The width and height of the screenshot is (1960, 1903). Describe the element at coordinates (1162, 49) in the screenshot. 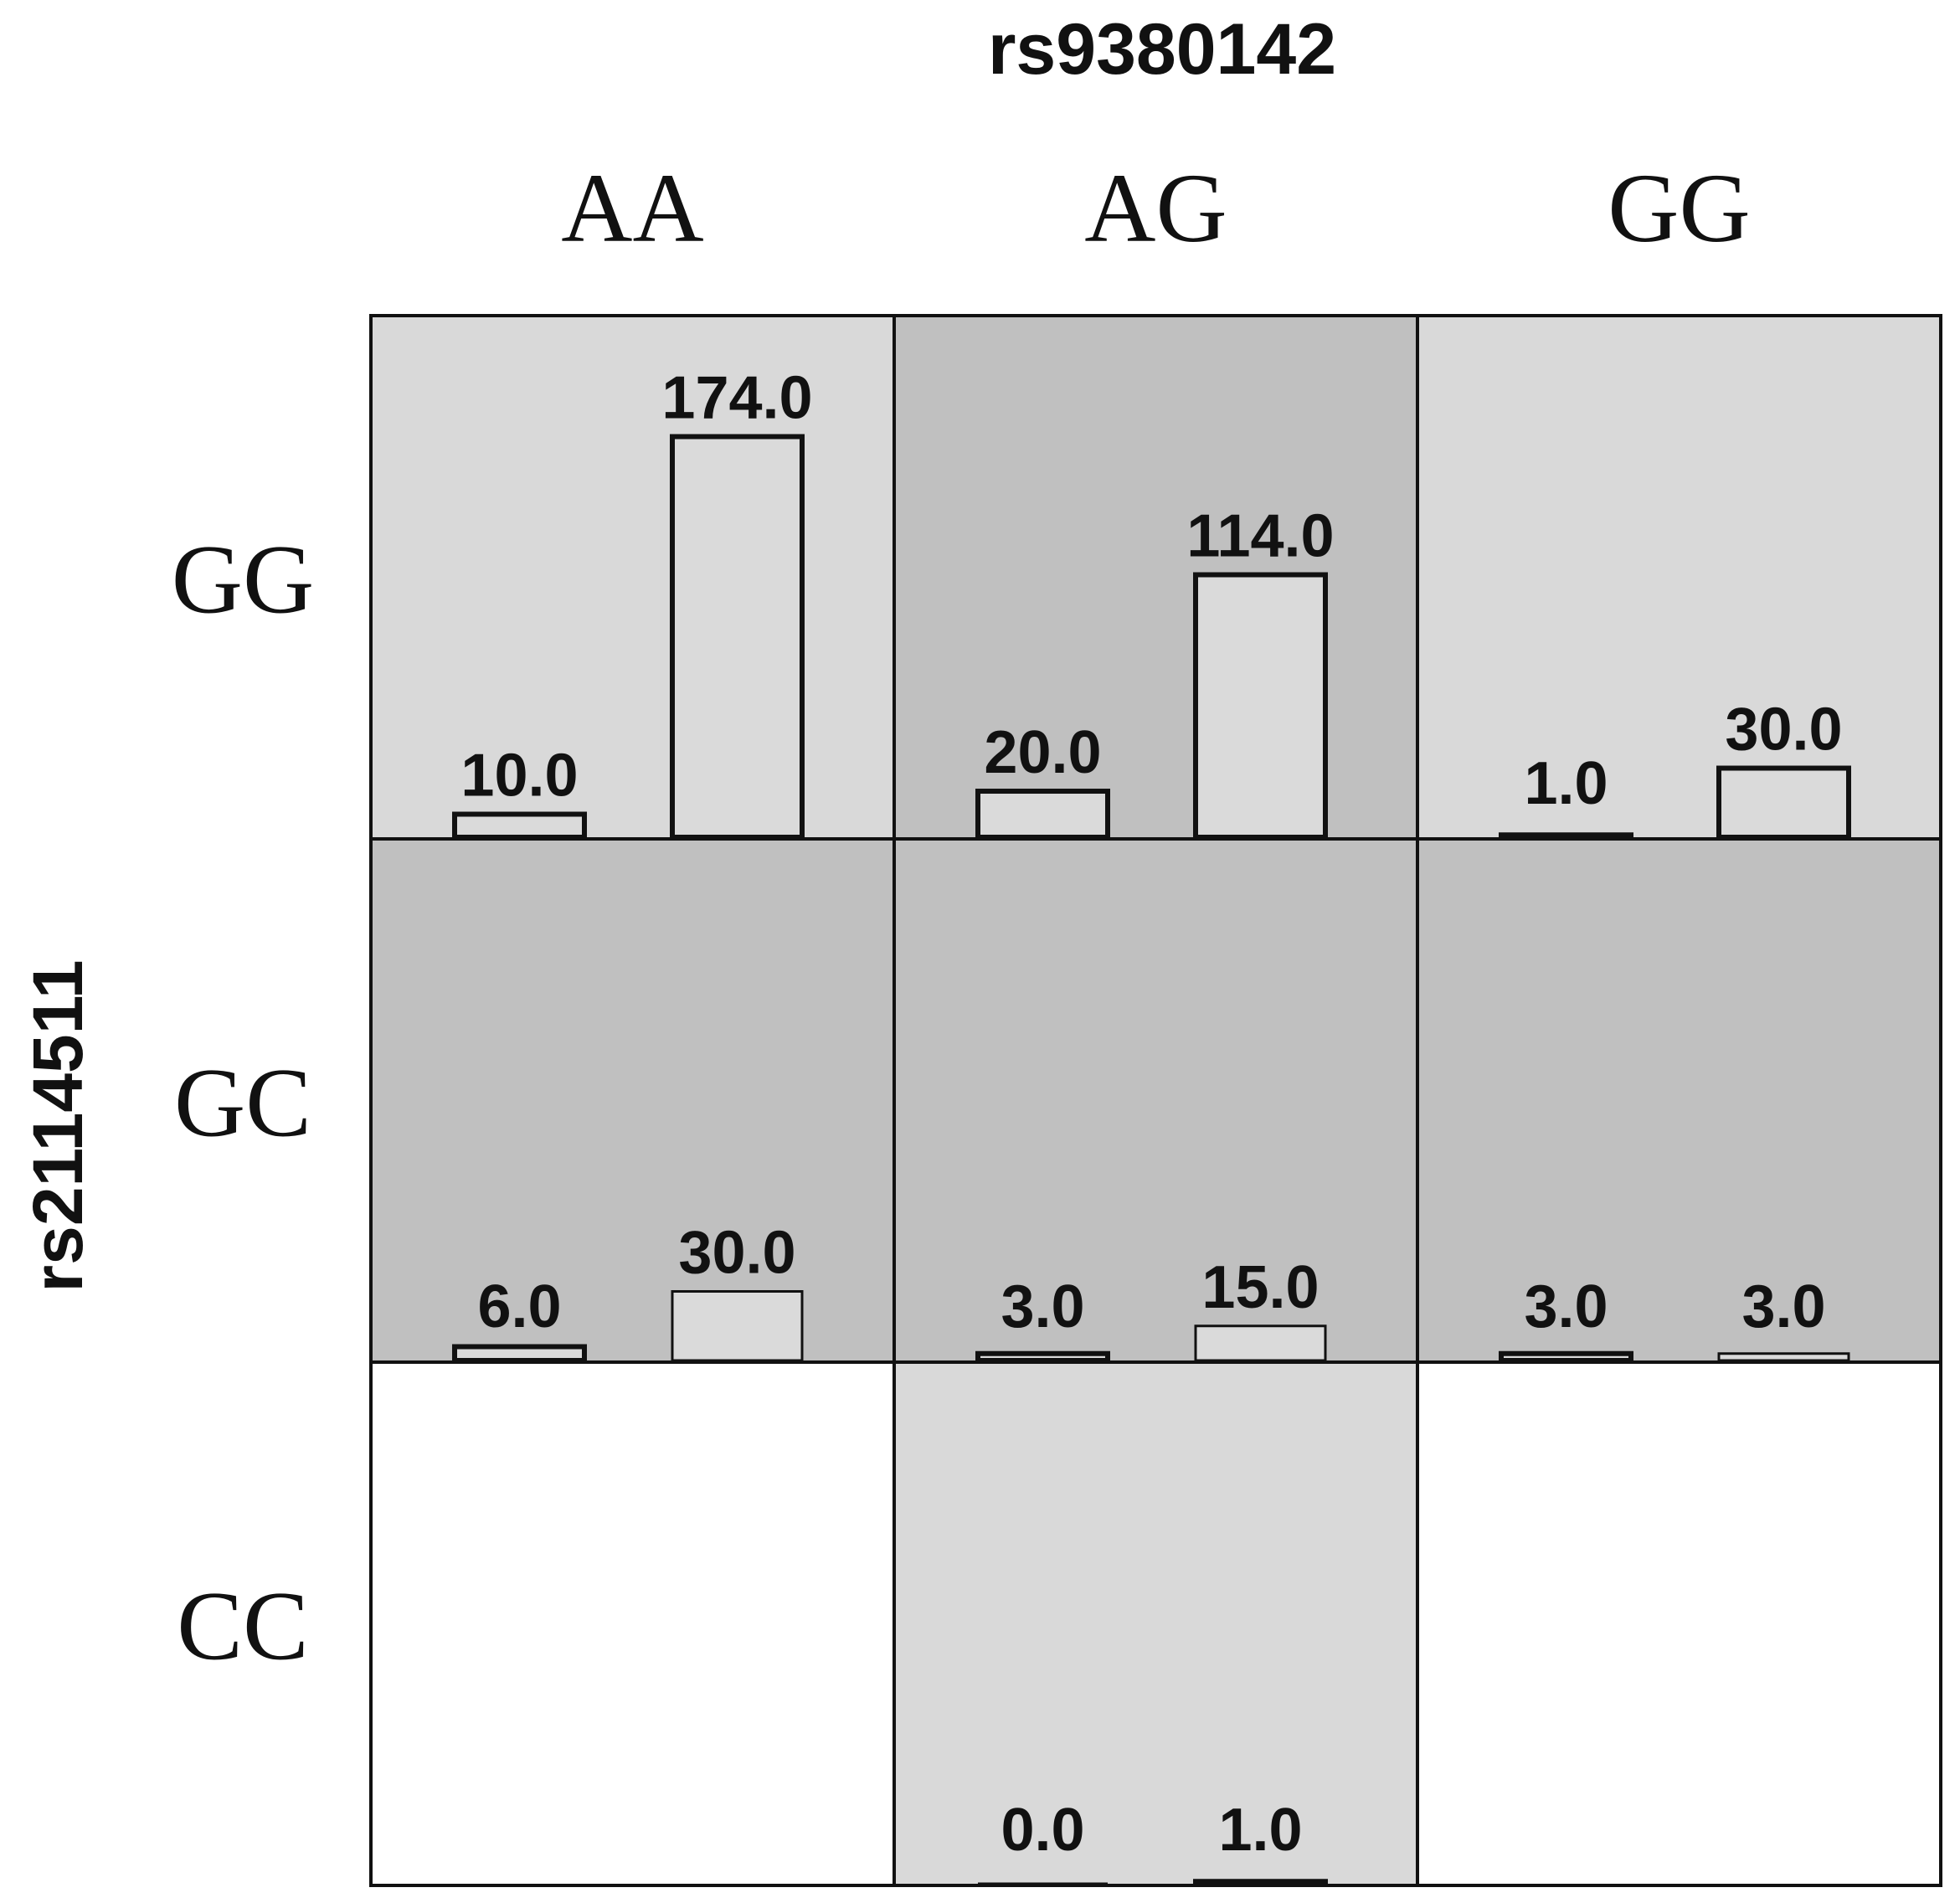

I see `chart-title: rs9380142` at that location.